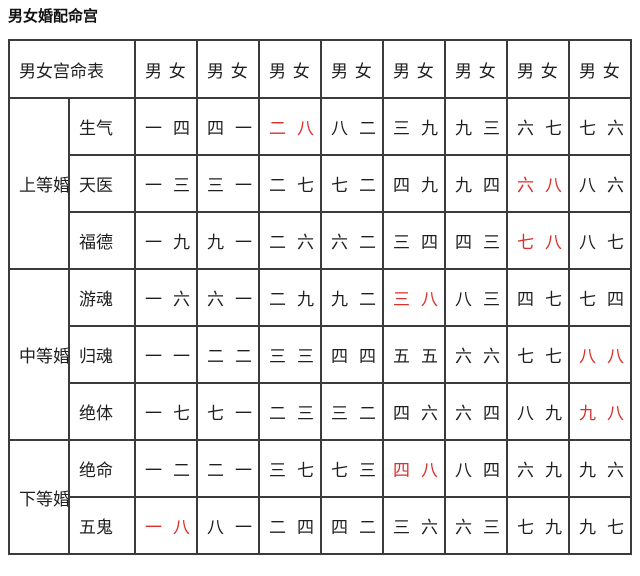  What do you see at coordinates (538, 354) in the screenshot?
I see `pair-cell: 七七` at bounding box center [538, 354].